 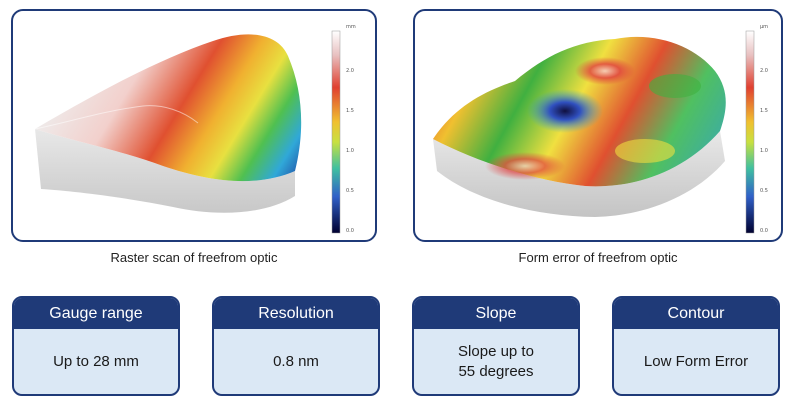 What do you see at coordinates (296, 361) in the screenshot?
I see `spec-value: 0.8 nm` at bounding box center [296, 361].